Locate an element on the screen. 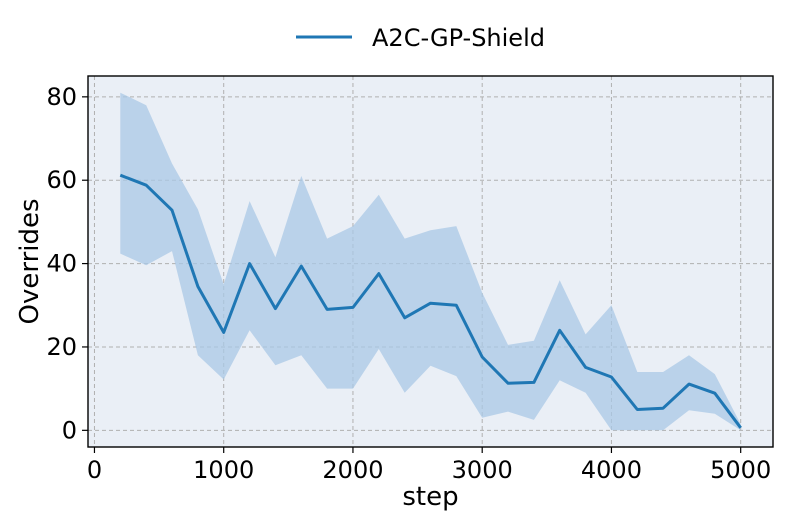 Image resolution: width=793 pixels, height=529 pixels. x-tick-label: 5000 is located at coordinates (740, 470).